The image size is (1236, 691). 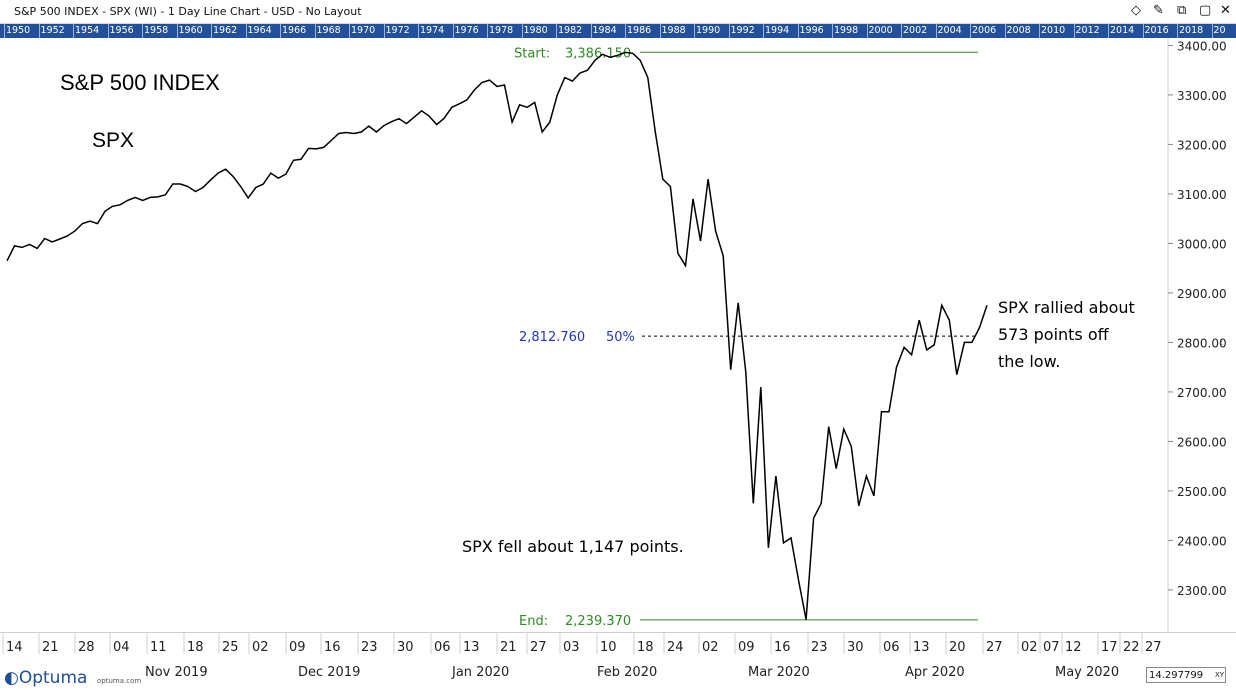 What do you see at coordinates (984, 30) in the screenshot?
I see `year-label: 2006` at bounding box center [984, 30].